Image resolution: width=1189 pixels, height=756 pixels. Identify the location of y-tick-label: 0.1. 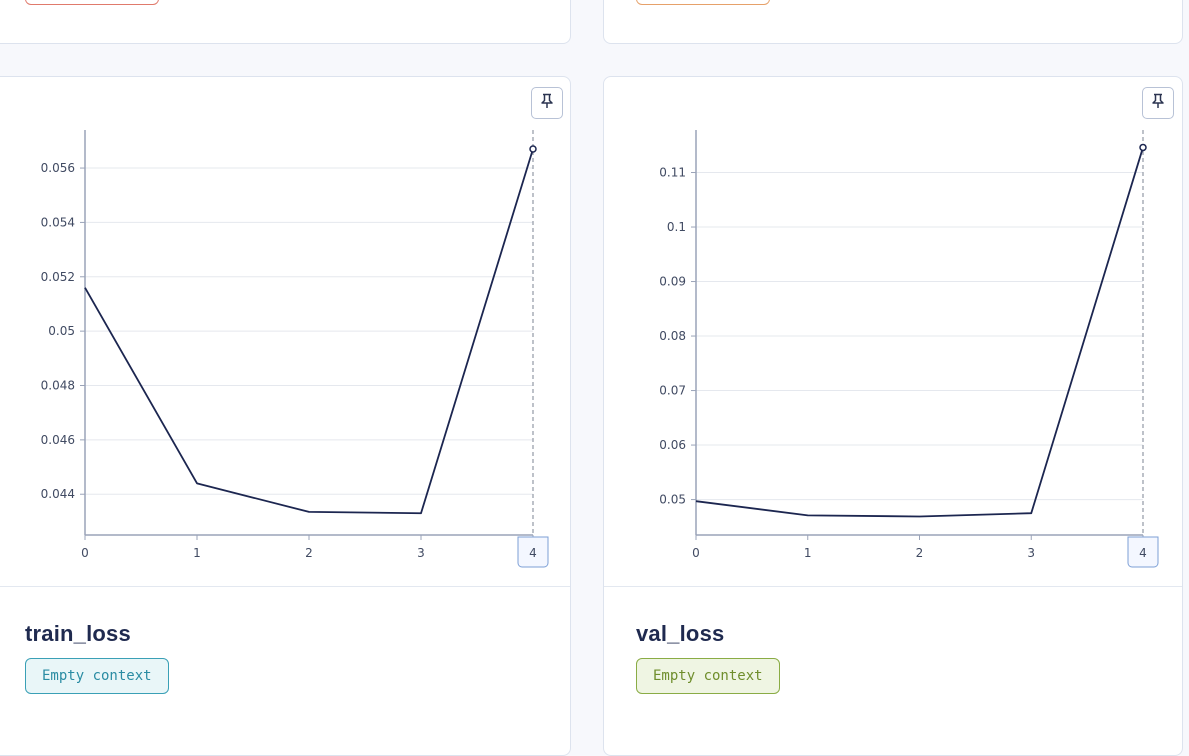
(676, 227).